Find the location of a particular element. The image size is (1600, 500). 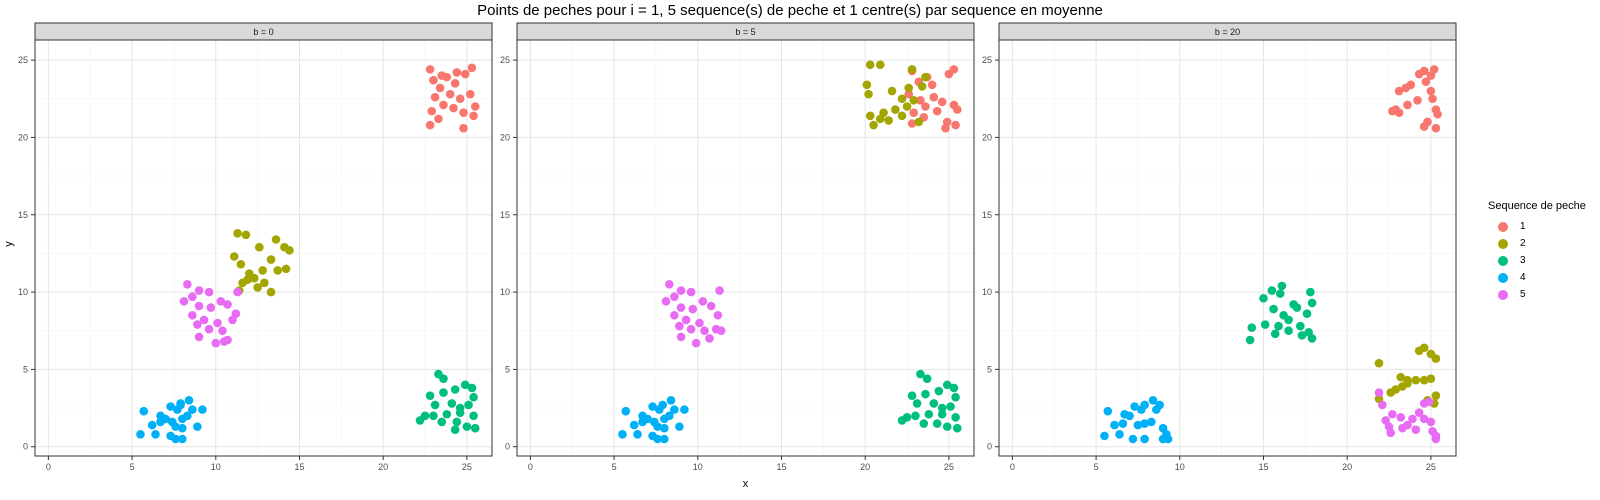

facet-strip-label: b = 5 is located at coordinates (745, 32).